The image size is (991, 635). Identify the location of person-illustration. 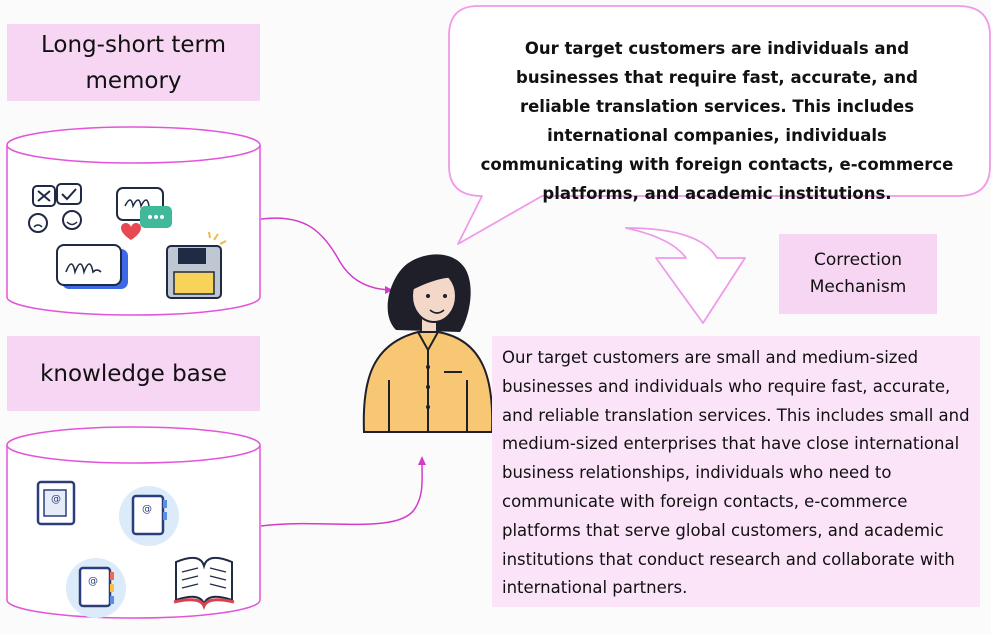
(428, 343).